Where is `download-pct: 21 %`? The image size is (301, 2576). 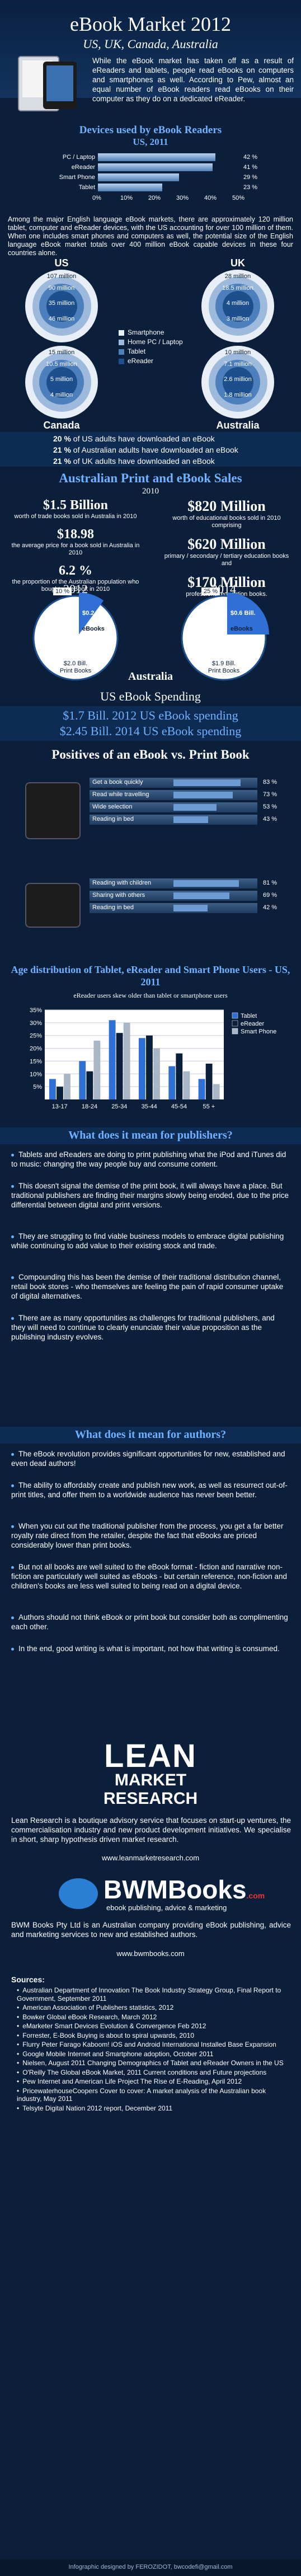 download-pct: 21 % is located at coordinates (62, 449).